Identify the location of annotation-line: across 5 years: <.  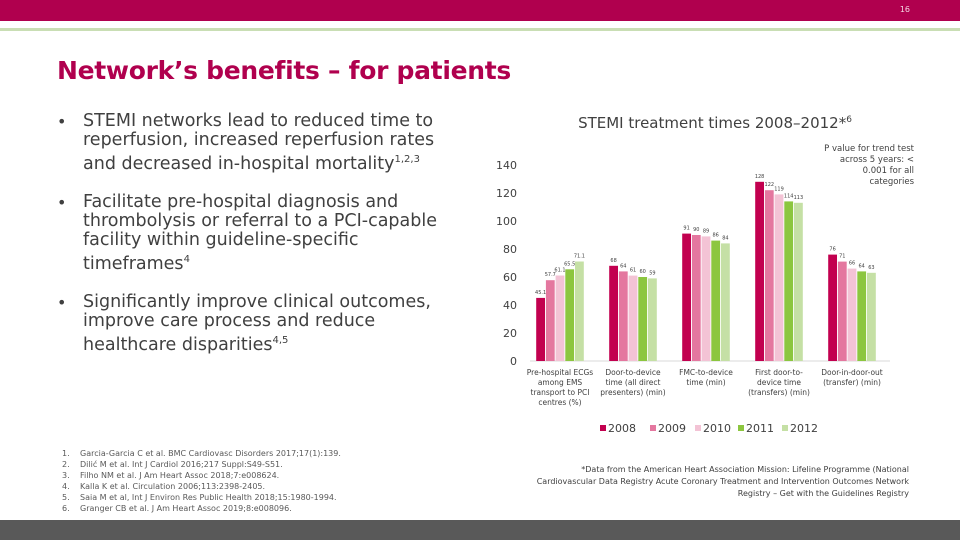
(877, 160).